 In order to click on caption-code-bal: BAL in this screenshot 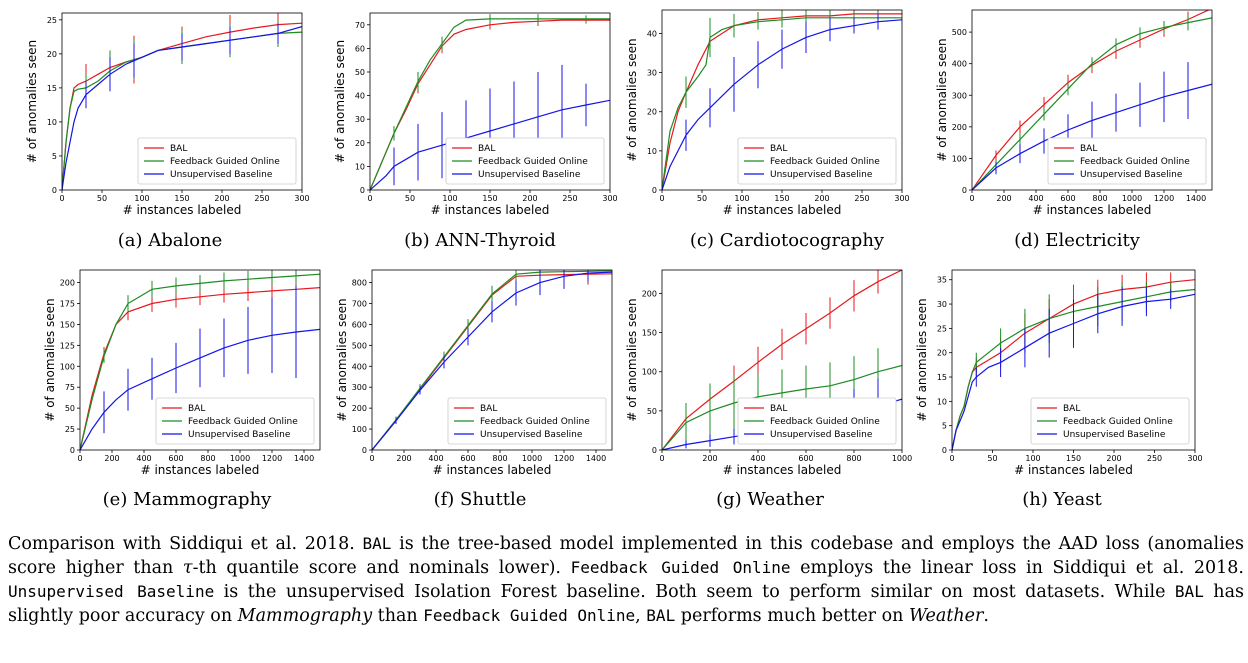, I will do `click(661, 615)`.